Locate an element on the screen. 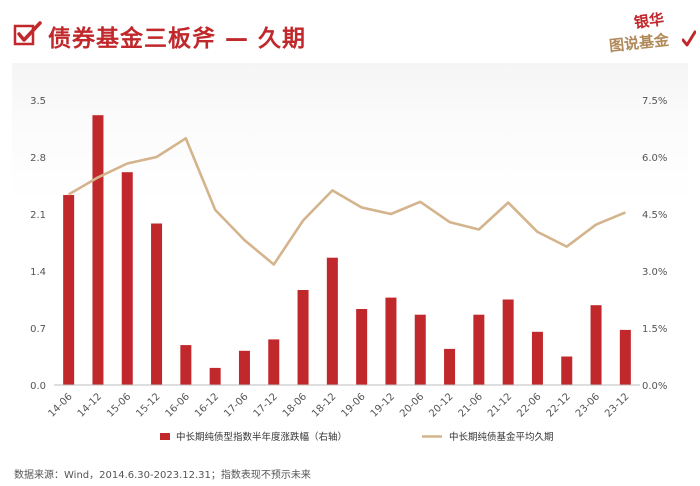 The height and width of the screenshot is (486, 700). legend-swatch-bar is located at coordinates (165, 436).